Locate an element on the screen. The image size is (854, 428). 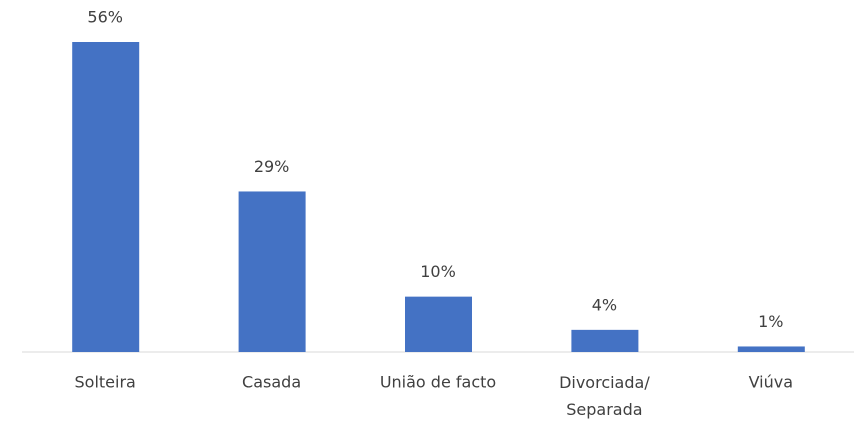
value-label: 4% is located at coordinates (604, 304).